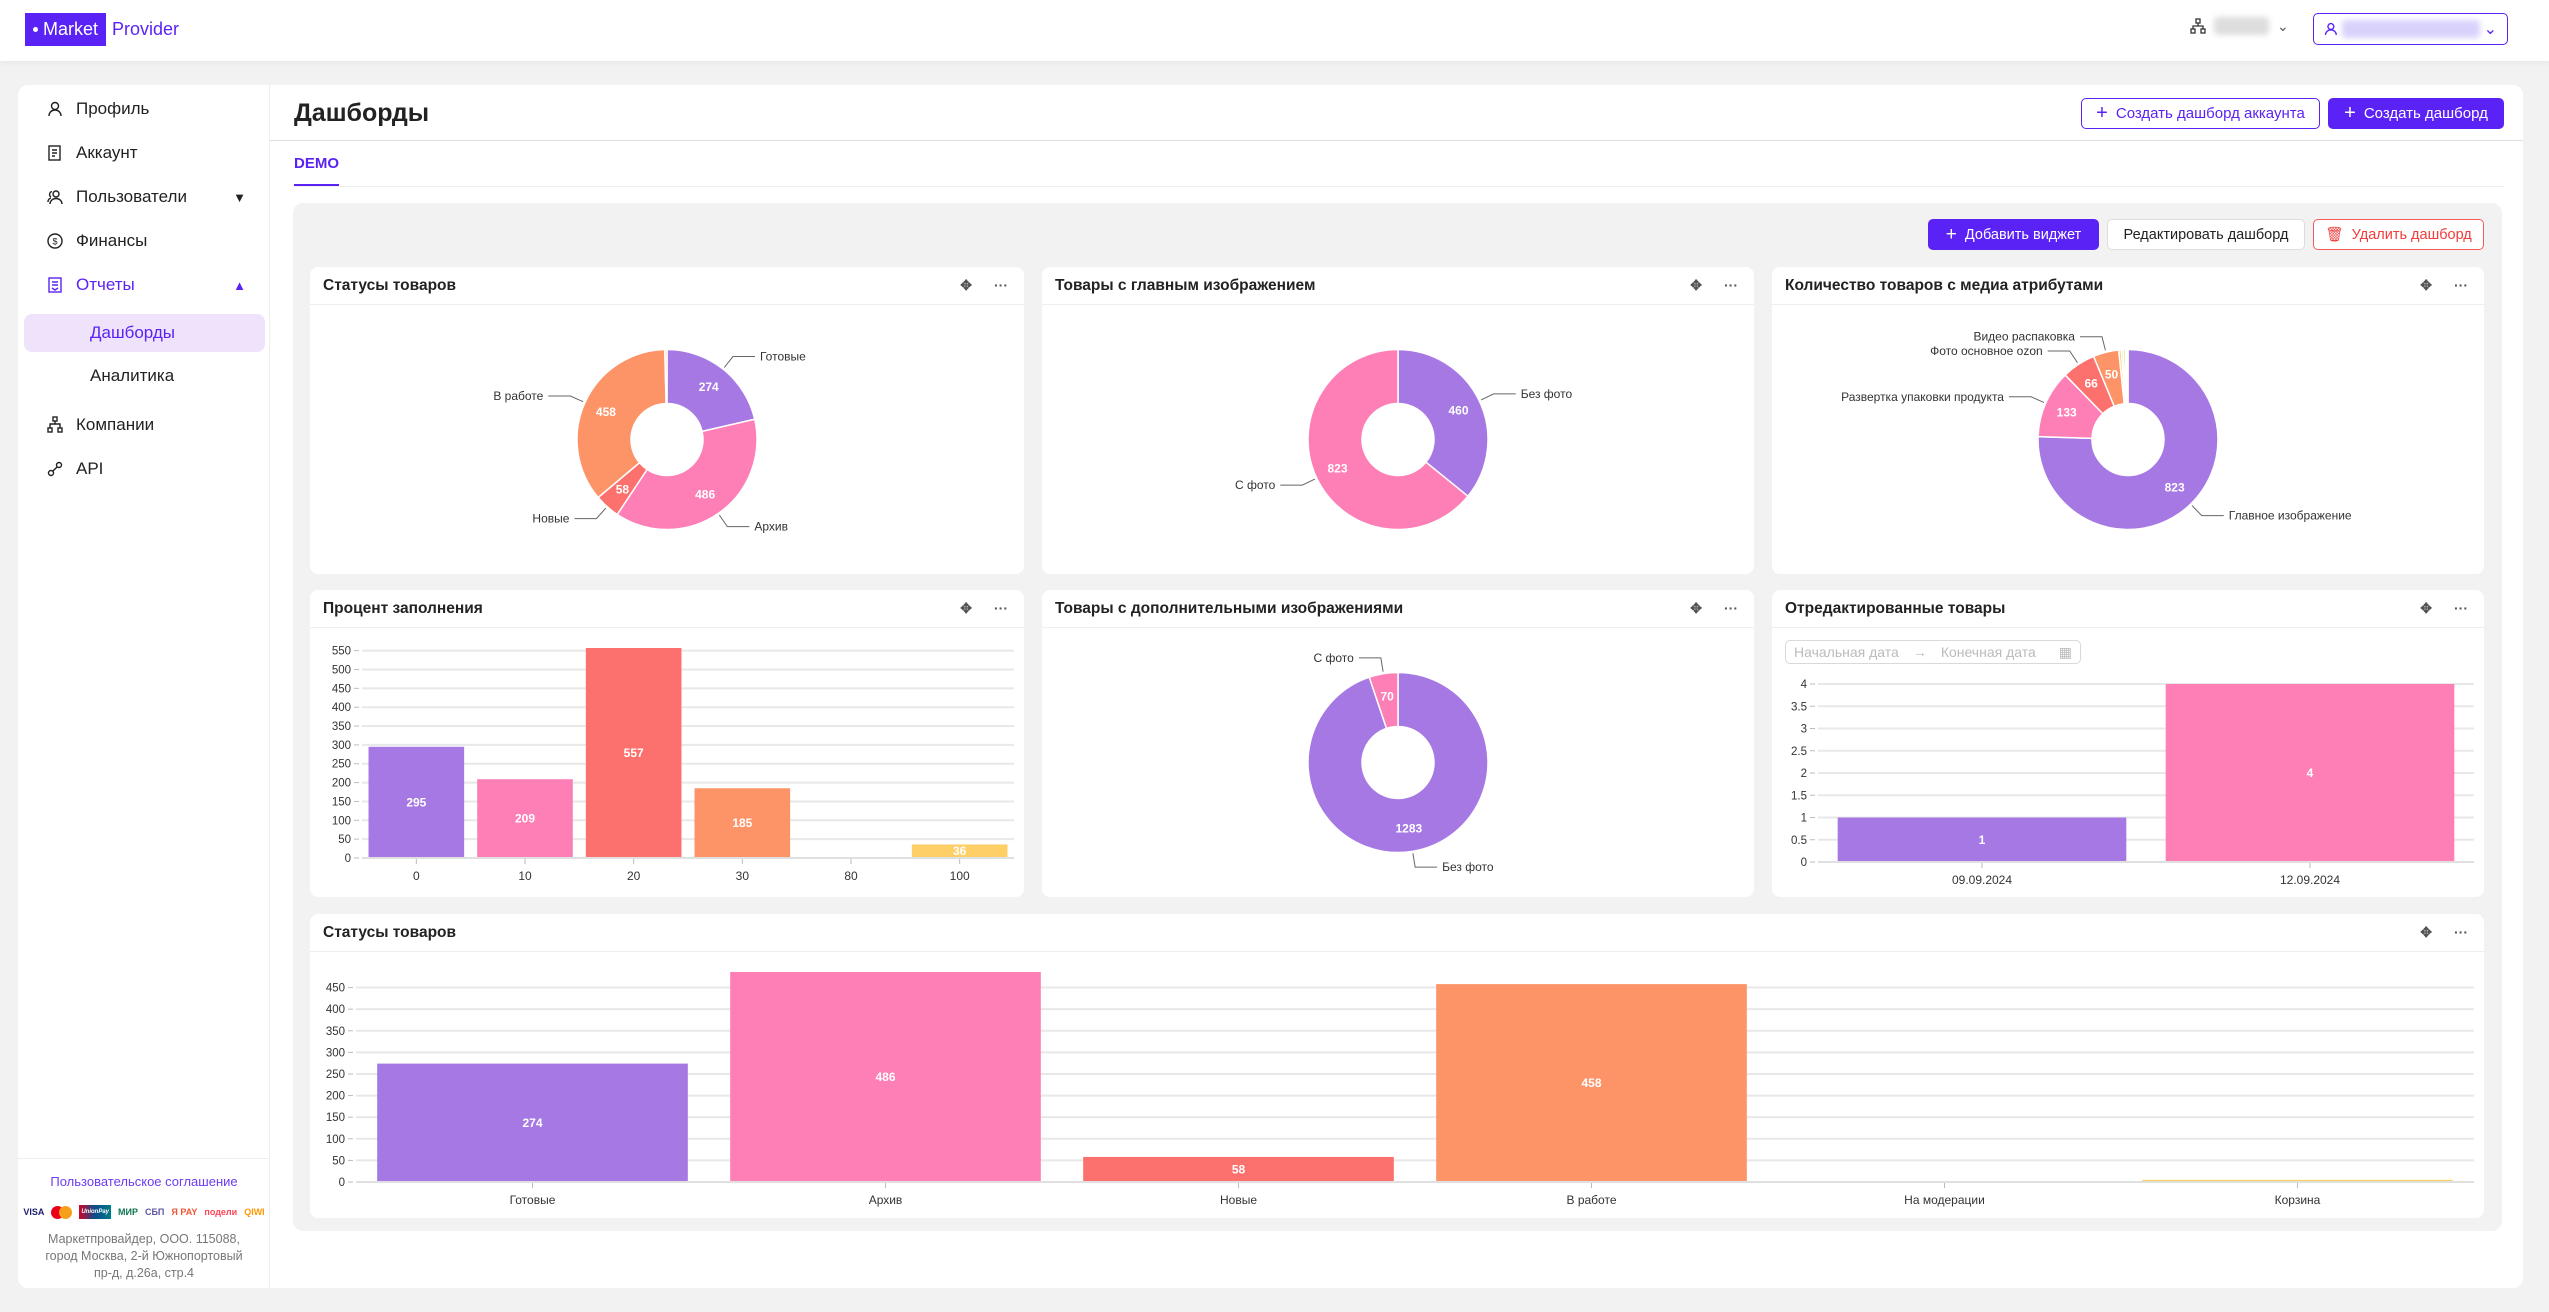  I want to click on widget-header: Отредактированные товары ✥ ···, so click(2128, 609).